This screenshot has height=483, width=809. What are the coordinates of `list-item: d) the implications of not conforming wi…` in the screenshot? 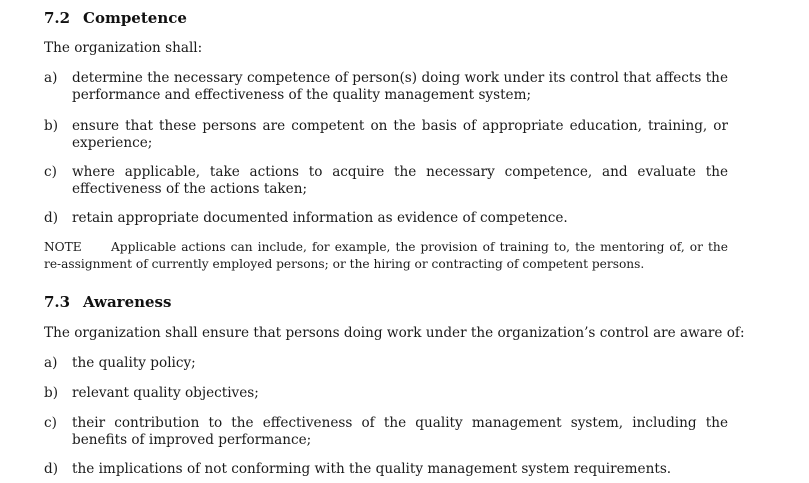 It's located at (386, 469).